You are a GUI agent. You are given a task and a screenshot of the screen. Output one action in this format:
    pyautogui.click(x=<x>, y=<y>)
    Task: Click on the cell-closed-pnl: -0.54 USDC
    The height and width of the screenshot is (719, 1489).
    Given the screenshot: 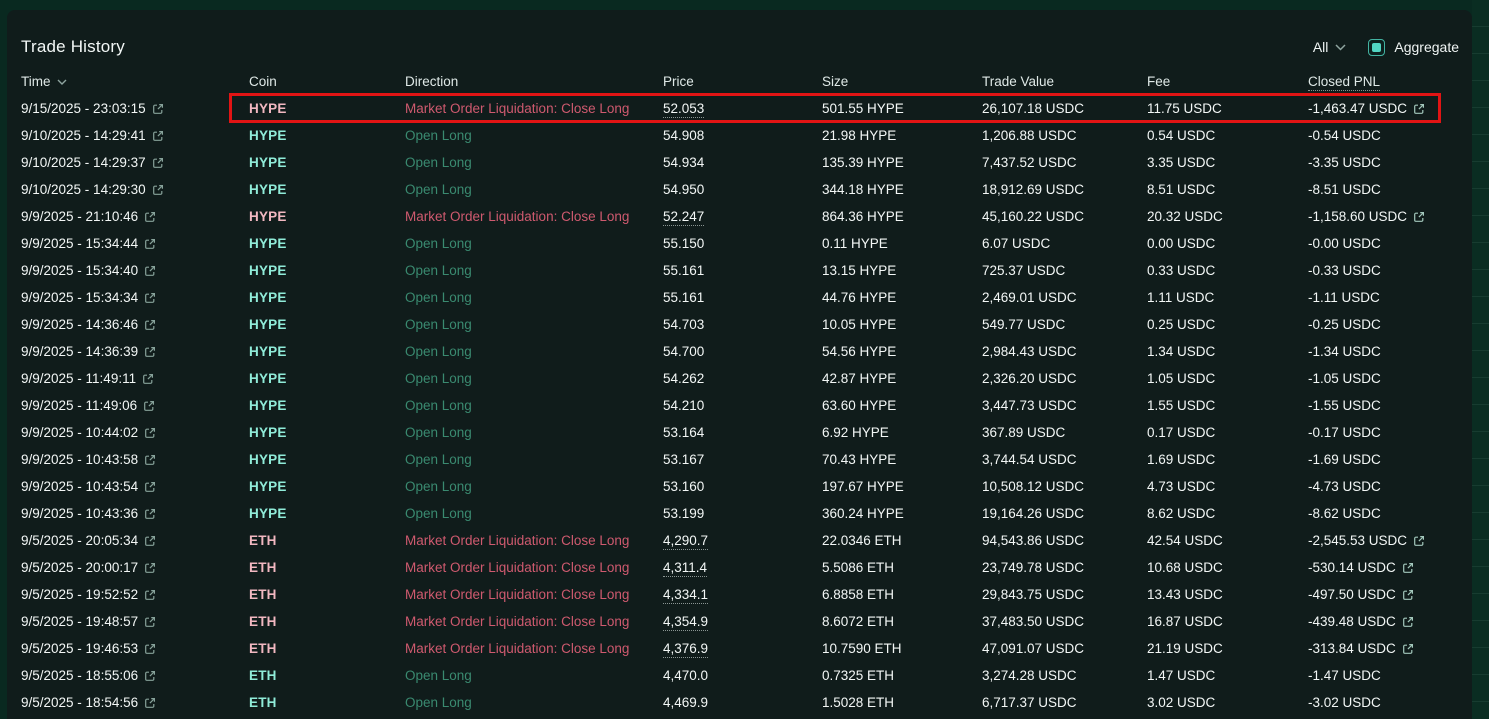 What is the action you would take?
    pyautogui.click(x=1390, y=135)
    